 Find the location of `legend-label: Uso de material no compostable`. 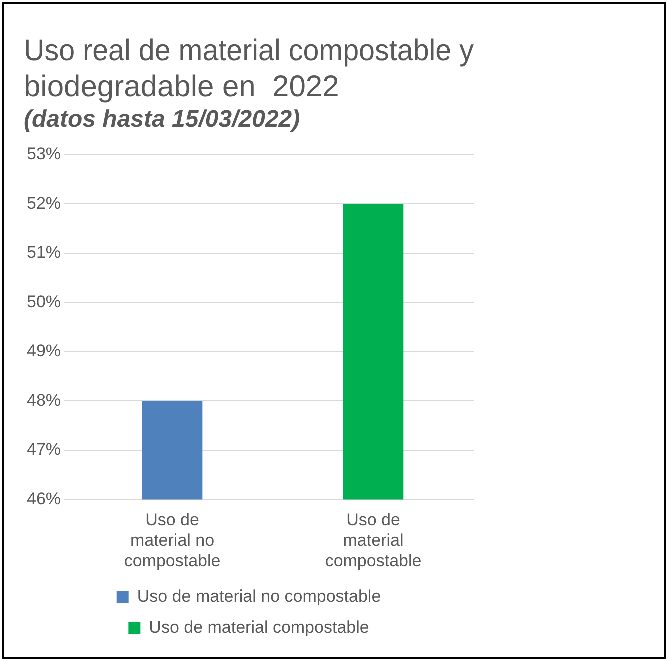

legend-label: Uso de material no compostable is located at coordinates (259, 596).